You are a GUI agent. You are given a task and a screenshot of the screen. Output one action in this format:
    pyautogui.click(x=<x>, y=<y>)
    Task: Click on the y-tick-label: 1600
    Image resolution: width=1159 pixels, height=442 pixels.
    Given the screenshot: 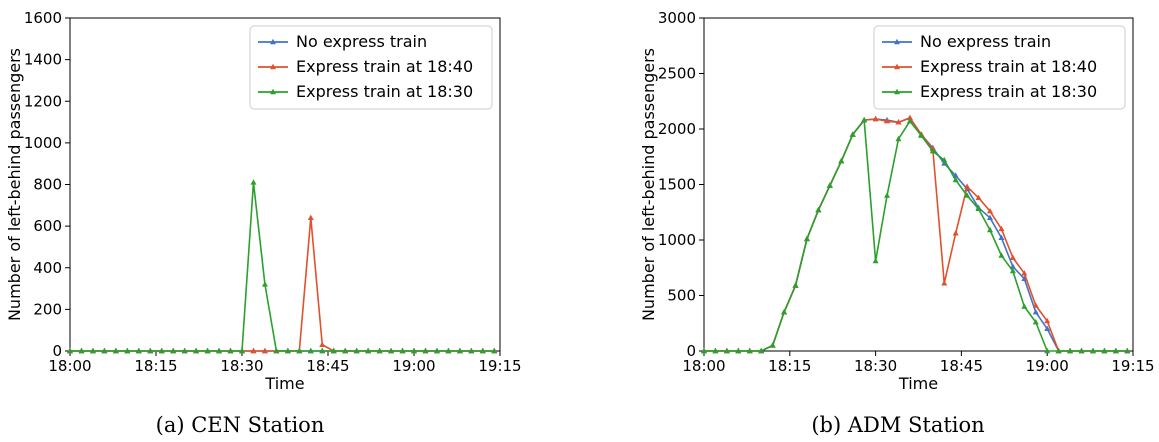 What is the action you would take?
    pyautogui.click(x=43, y=18)
    